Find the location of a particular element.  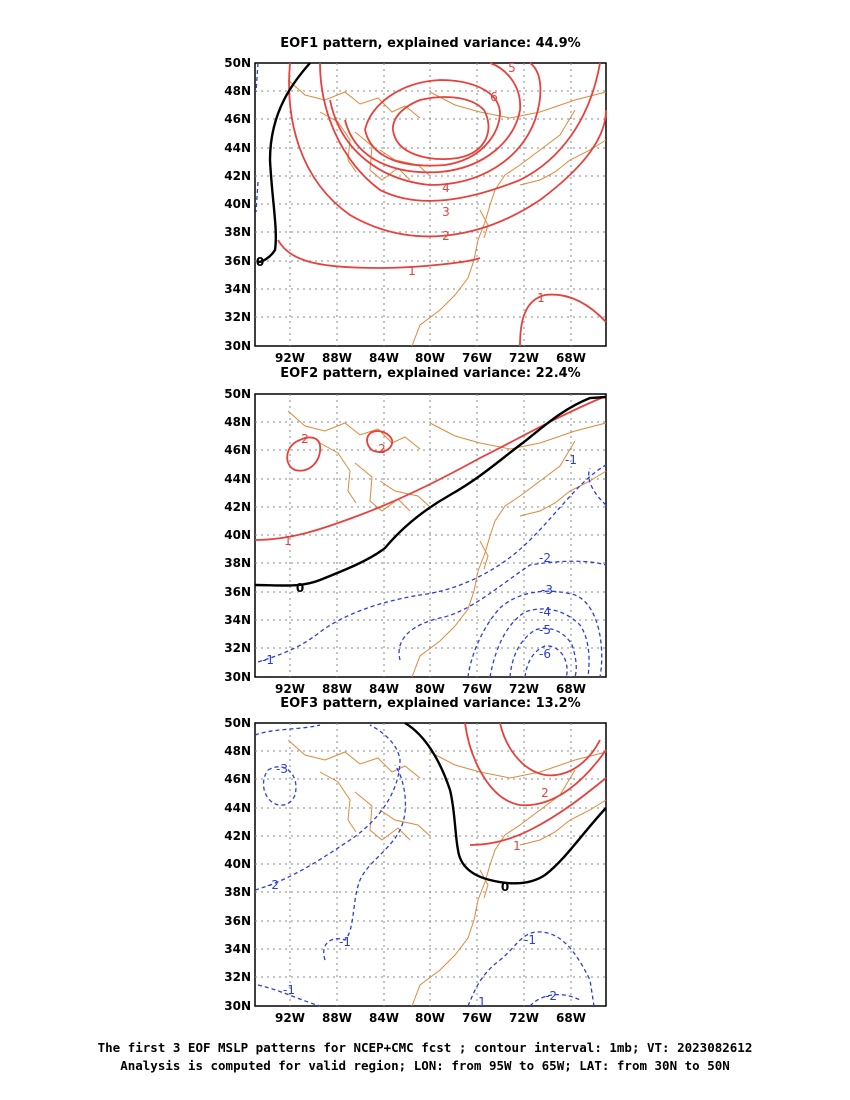

panel-1-negative-contours is located at coordinates (257, 137).